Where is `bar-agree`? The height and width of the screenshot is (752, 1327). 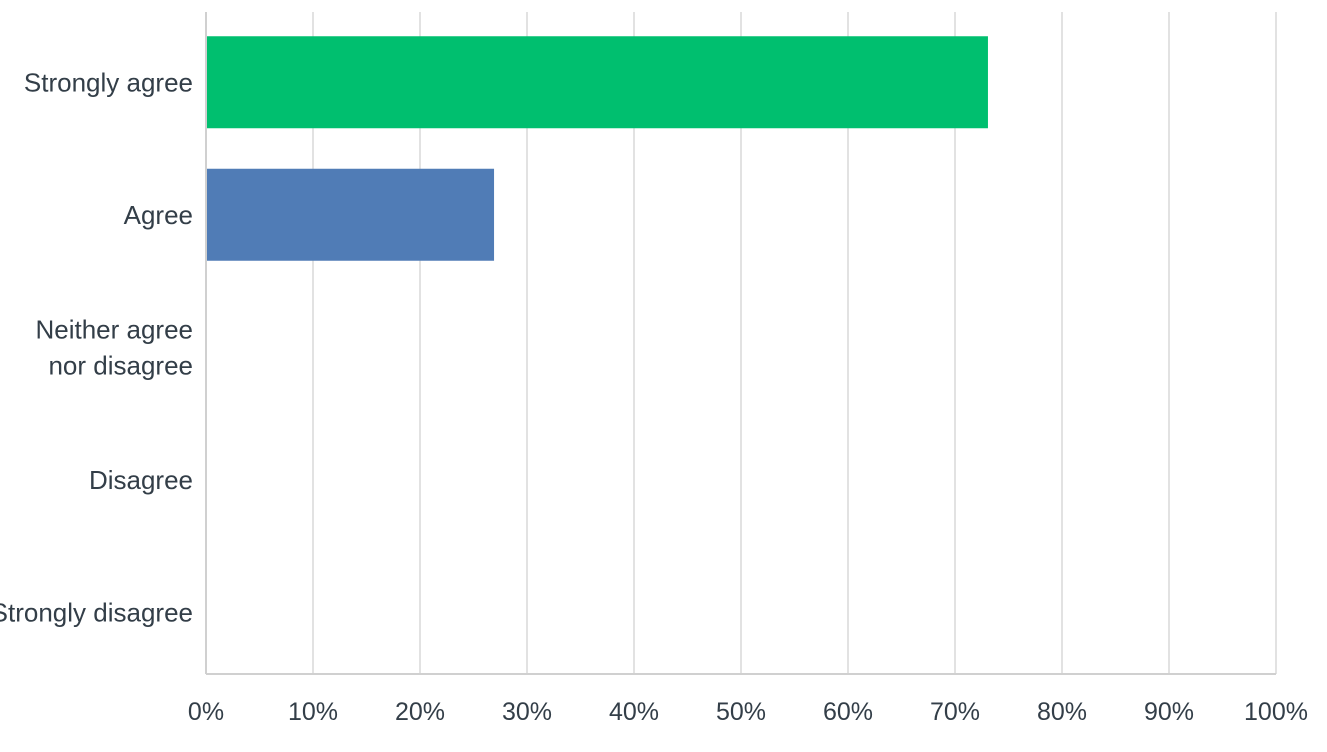 bar-agree is located at coordinates (350, 214).